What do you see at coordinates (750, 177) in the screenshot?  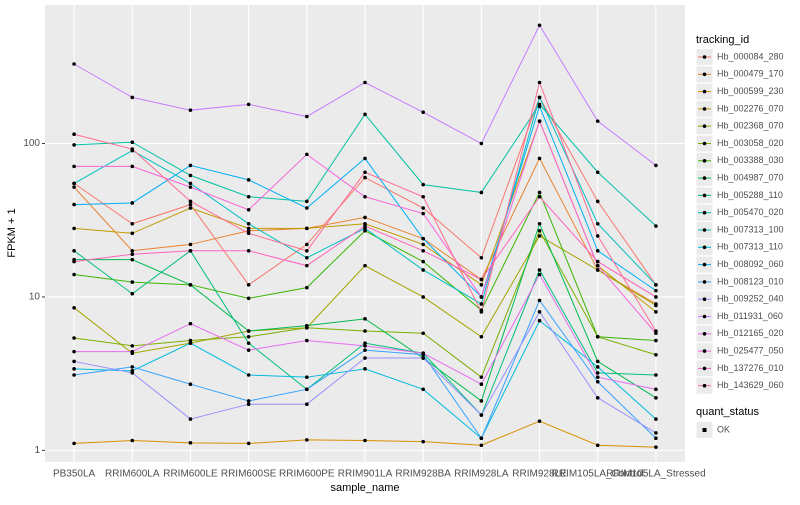 I see `legend-label: Hb_004987_070` at bounding box center [750, 177].